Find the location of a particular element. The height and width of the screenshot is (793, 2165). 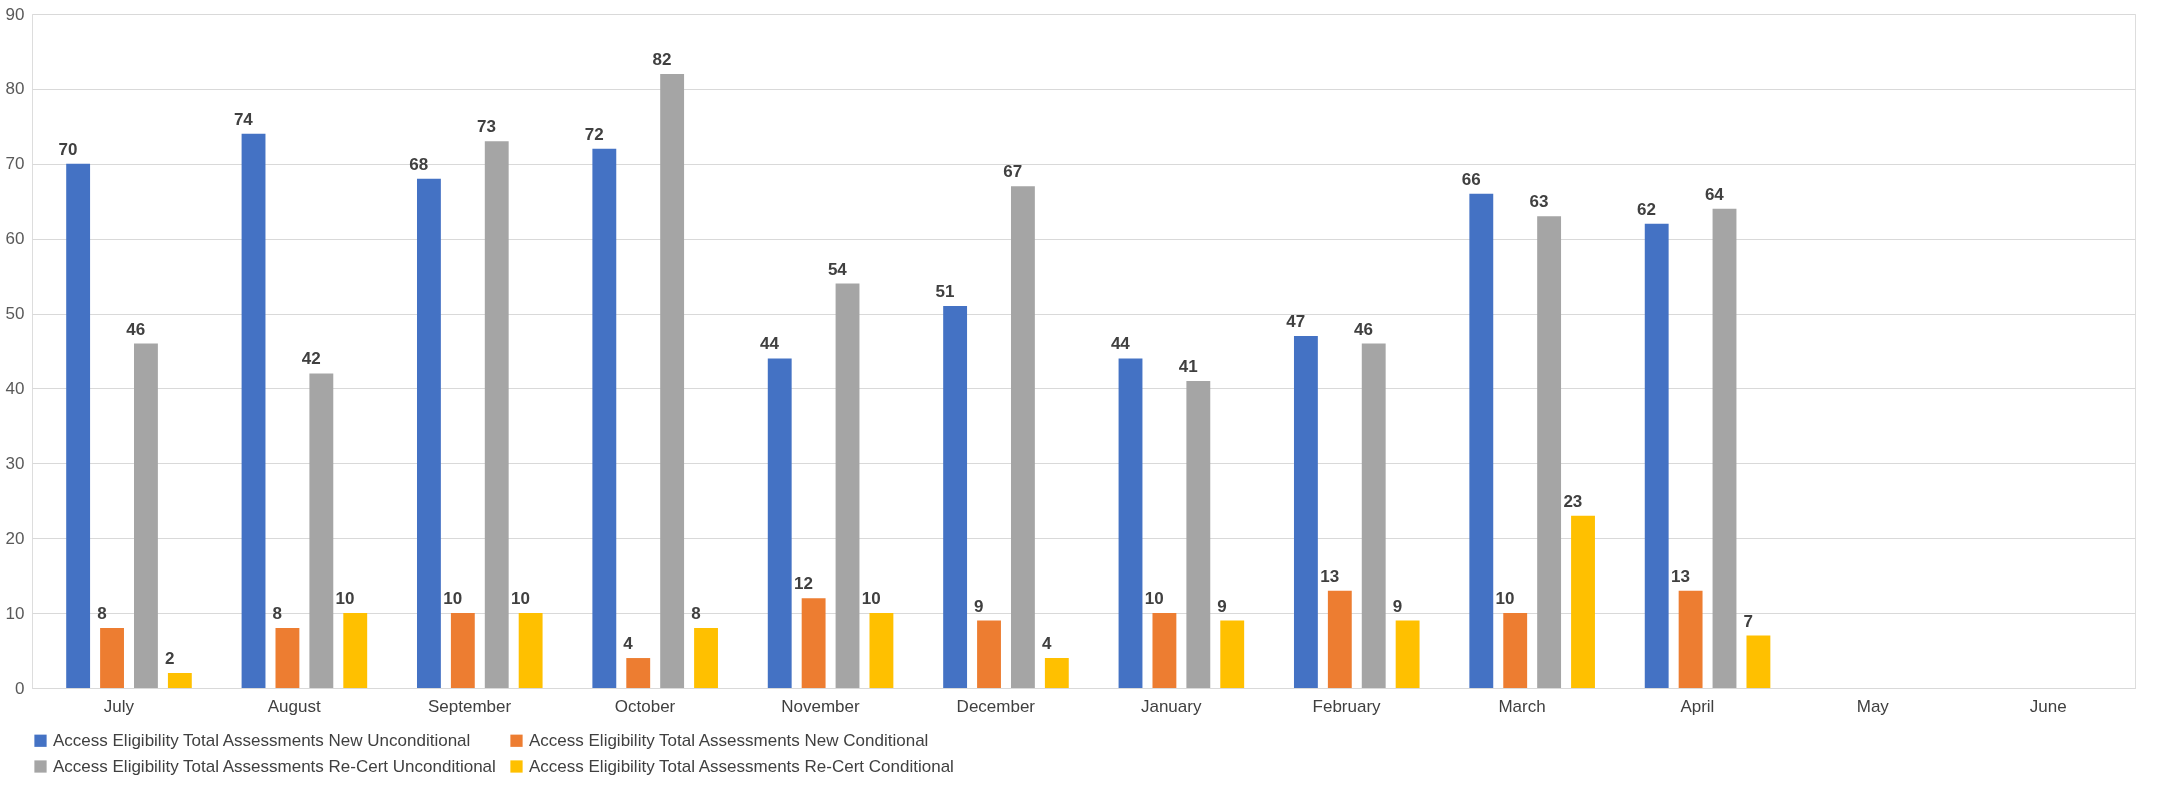

y-tick-label: 30 is located at coordinates (15, 463).